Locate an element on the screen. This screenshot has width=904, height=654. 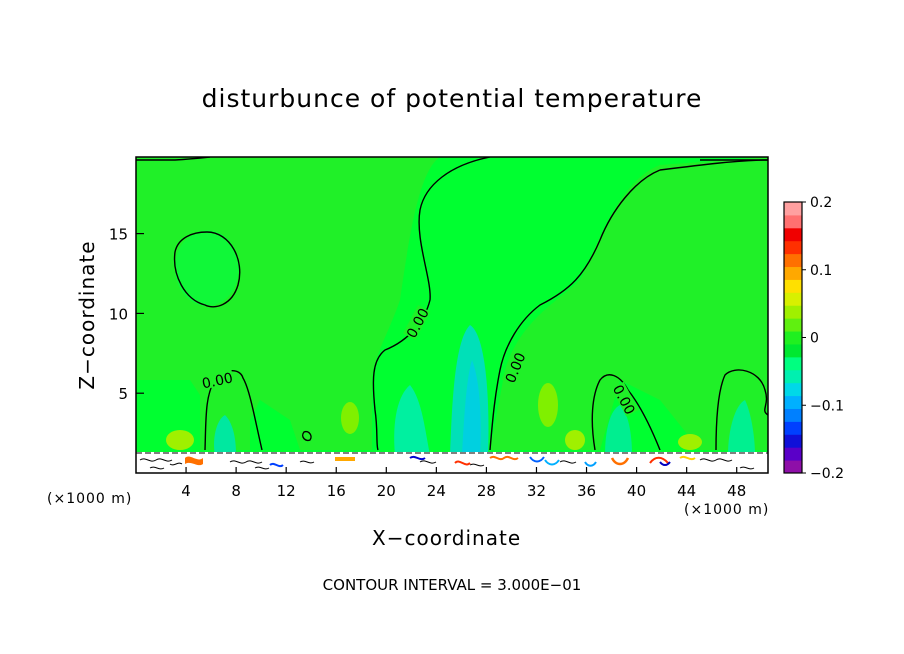
x-tick-label: 36 is located at coordinates (586, 491).